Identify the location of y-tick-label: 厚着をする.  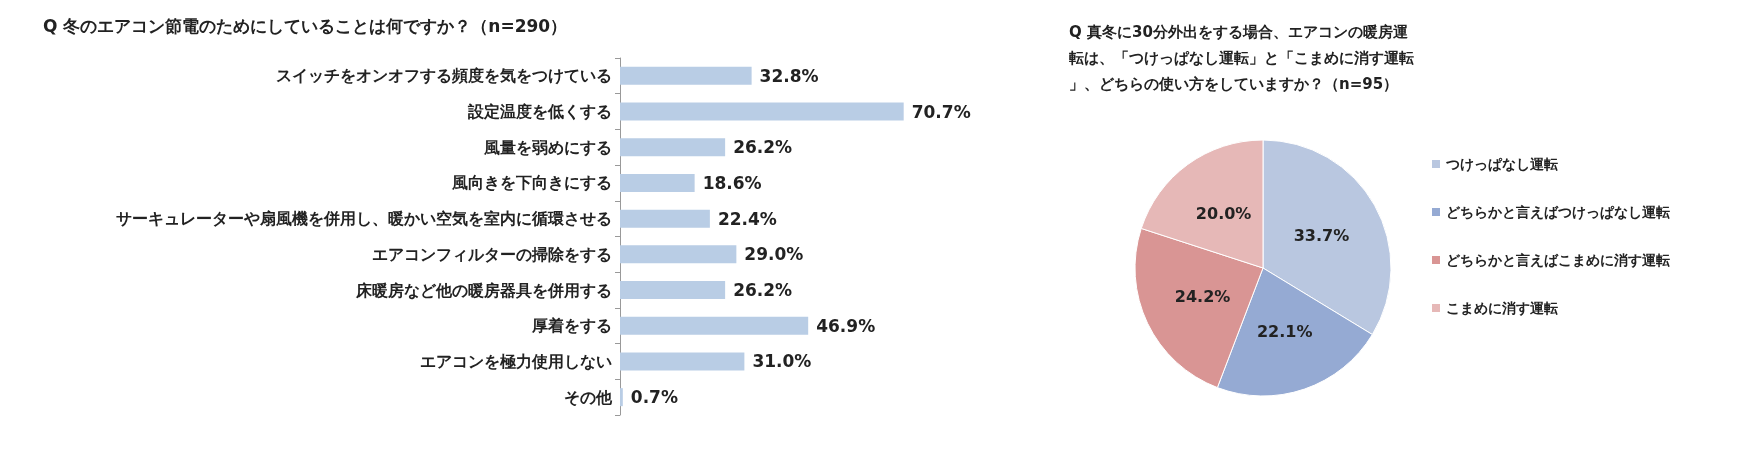
(571, 326).